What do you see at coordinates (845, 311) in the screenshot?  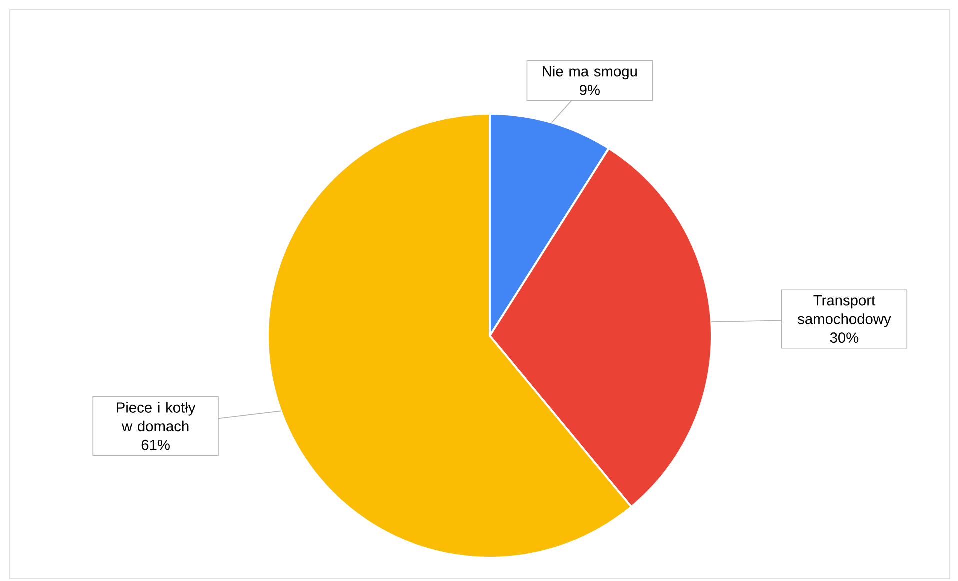 I see `slice-label: Transport samochodowy` at bounding box center [845, 311].